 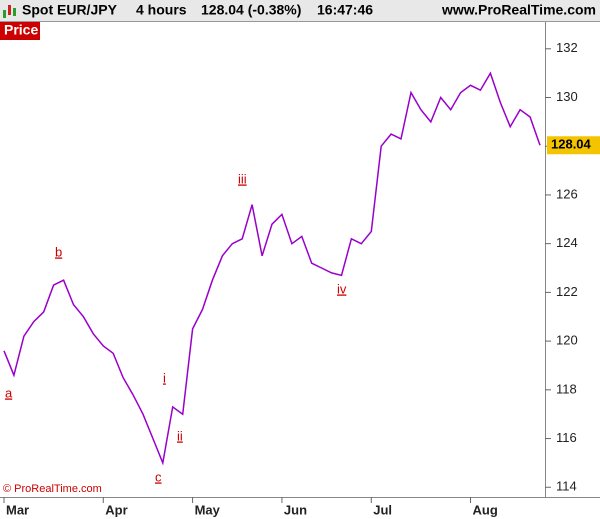 What do you see at coordinates (567, 242) in the screenshot?
I see `y-tick-label: 124` at bounding box center [567, 242].